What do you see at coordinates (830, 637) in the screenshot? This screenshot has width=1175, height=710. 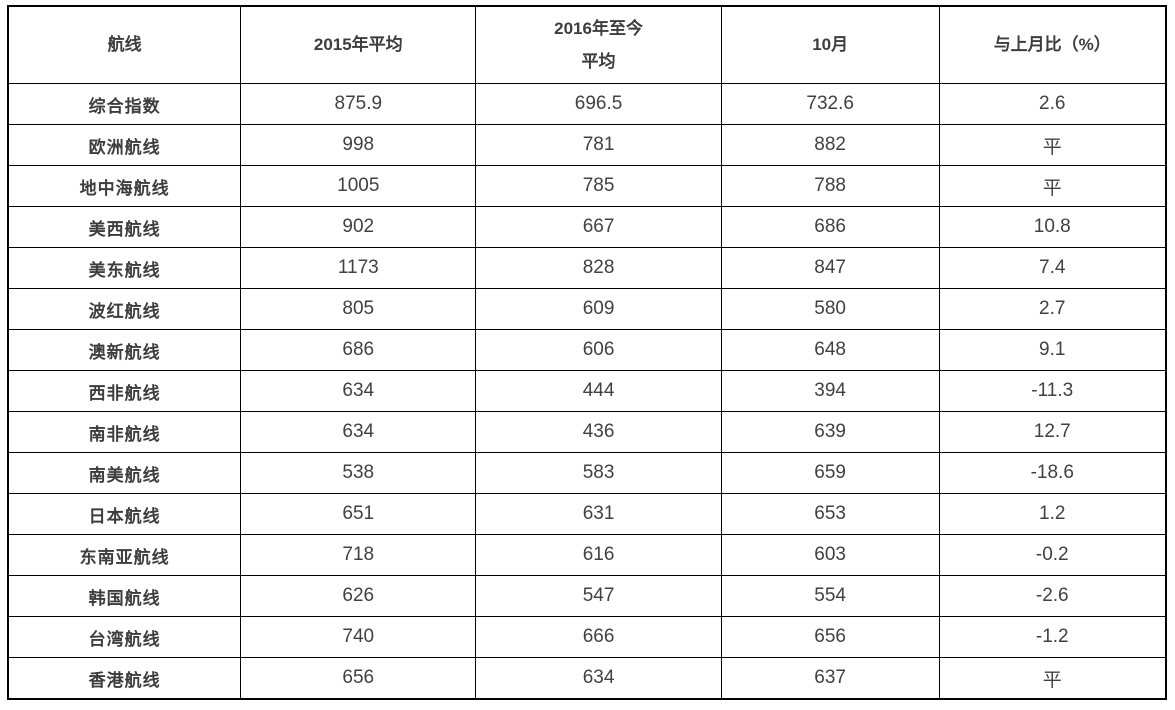 I see `october-cell: 656` at bounding box center [830, 637].